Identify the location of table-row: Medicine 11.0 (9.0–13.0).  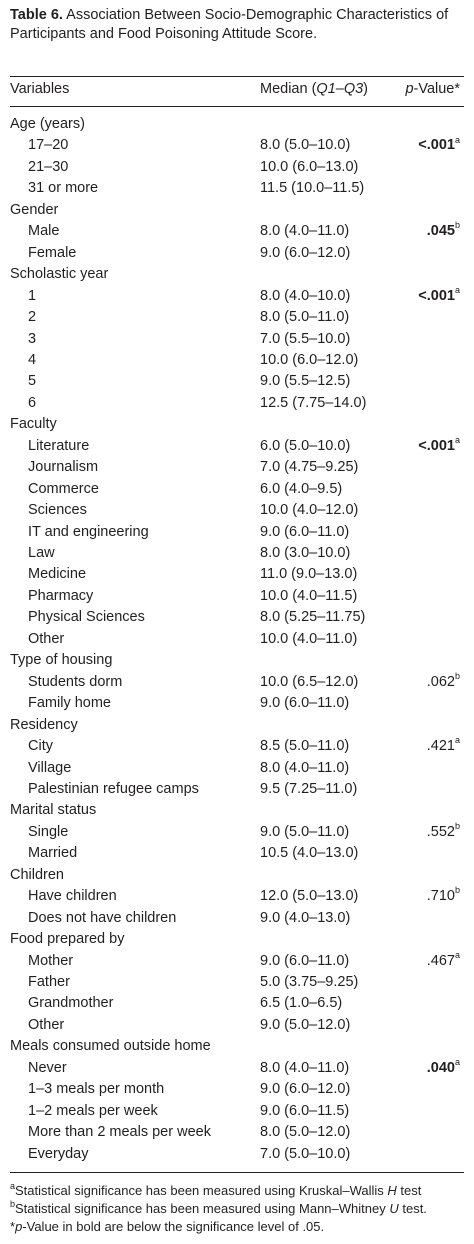
(237, 577).